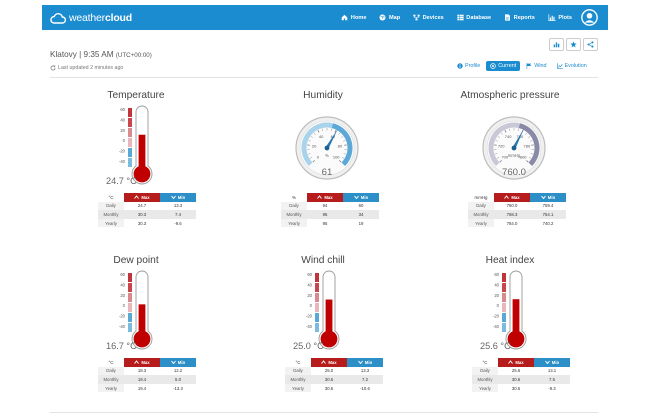 The height and width of the screenshot is (420, 650). What do you see at coordinates (590, 44) in the screenshot?
I see `share-button` at bounding box center [590, 44].